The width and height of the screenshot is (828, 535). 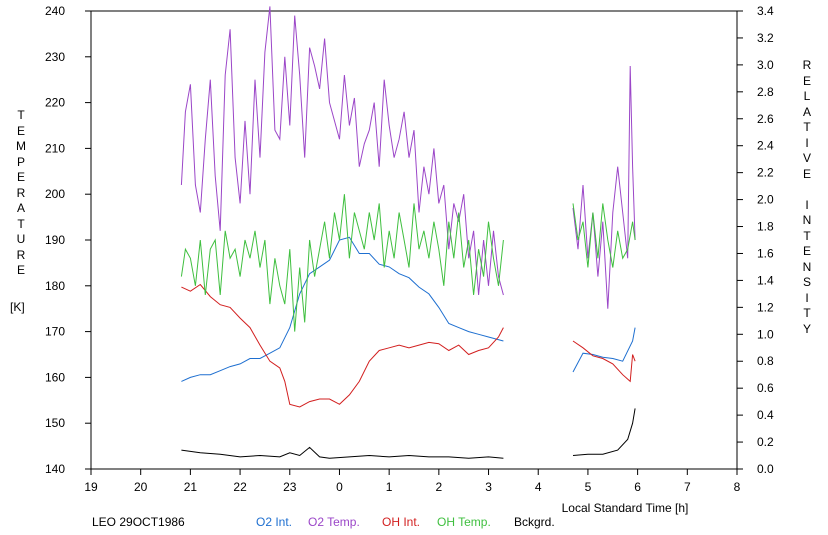 What do you see at coordinates (339, 487) in the screenshot?
I see `x-tick-label: 0` at bounding box center [339, 487].